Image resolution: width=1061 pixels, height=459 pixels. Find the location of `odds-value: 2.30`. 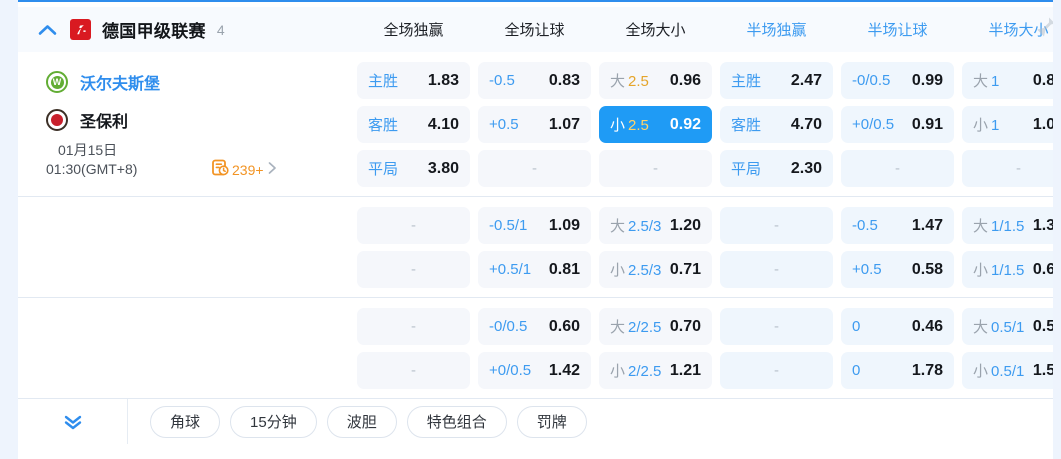

odds-value: 2.30 is located at coordinates (806, 168).